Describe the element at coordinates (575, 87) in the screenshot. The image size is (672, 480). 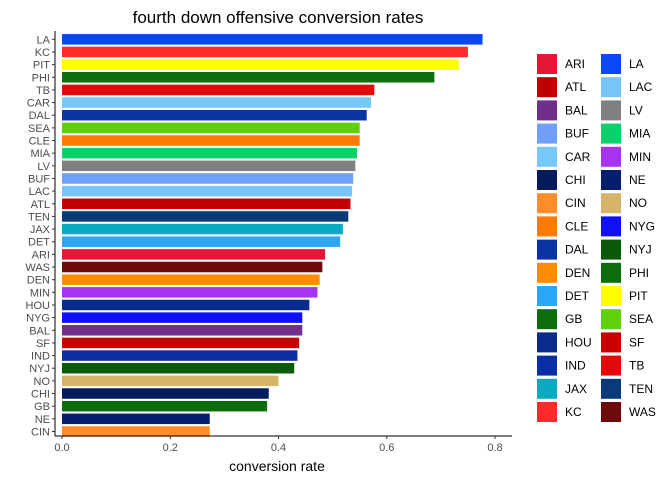
I see `legend-label-atl: ATL` at that location.